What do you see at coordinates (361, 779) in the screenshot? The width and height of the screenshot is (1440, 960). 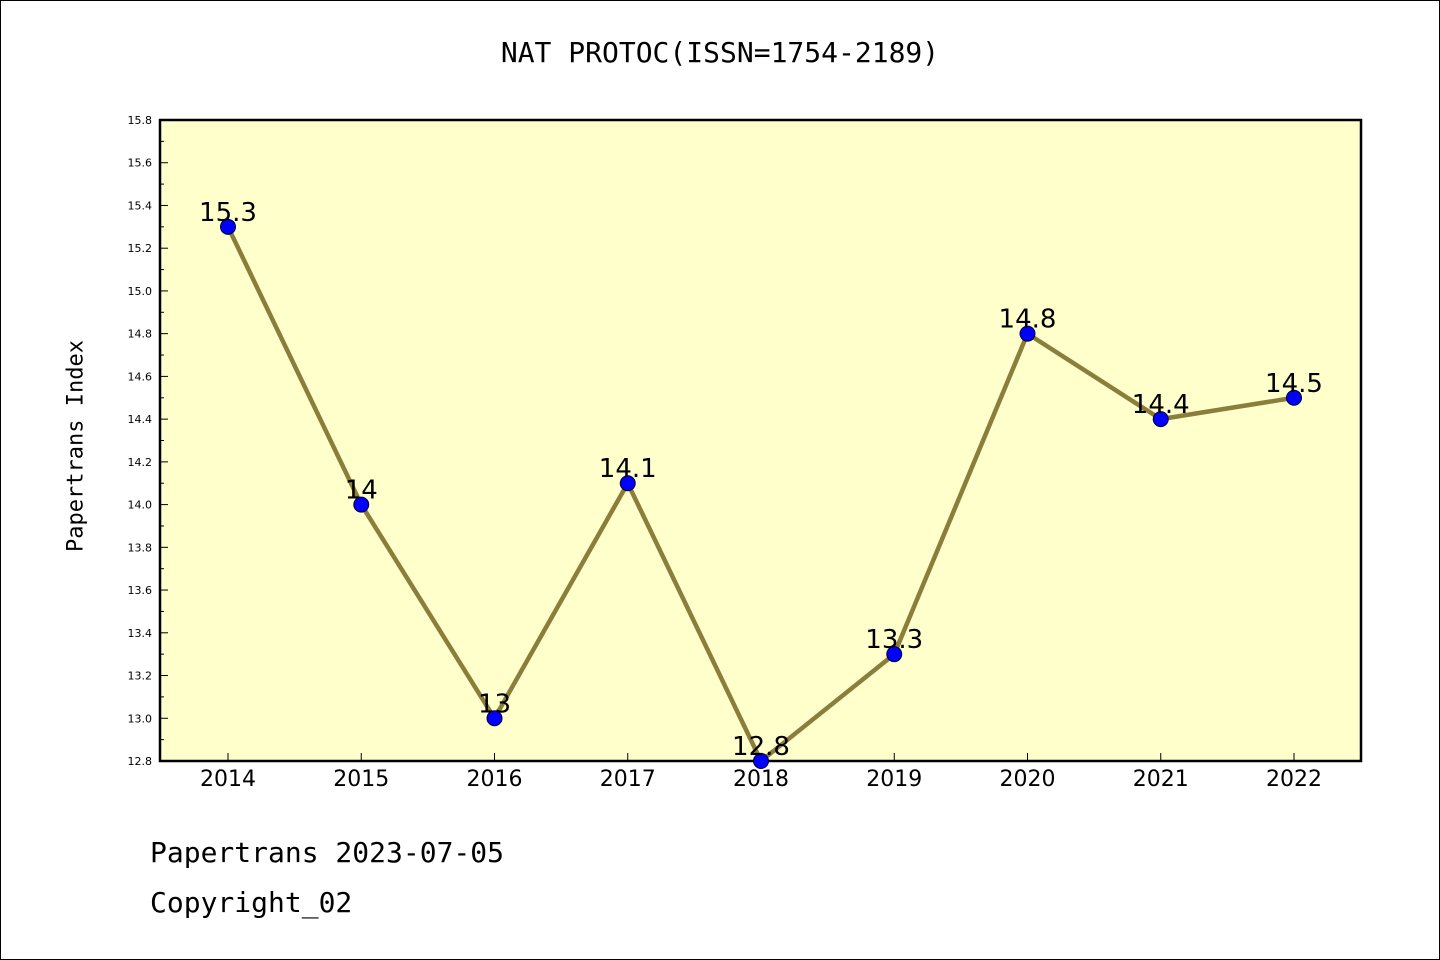 I see `x-tick-label: 2015` at bounding box center [361, 779].